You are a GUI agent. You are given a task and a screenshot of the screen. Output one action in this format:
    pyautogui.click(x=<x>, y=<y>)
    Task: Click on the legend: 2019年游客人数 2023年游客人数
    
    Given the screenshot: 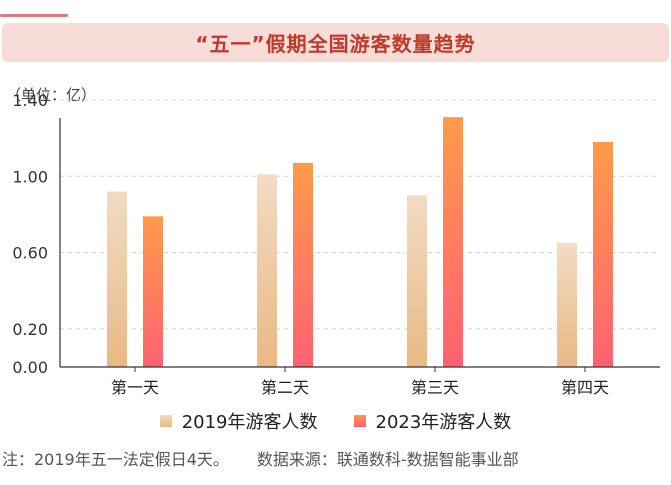 What is the action you would take?
    pyautogui.click(x=335, y=421)
    